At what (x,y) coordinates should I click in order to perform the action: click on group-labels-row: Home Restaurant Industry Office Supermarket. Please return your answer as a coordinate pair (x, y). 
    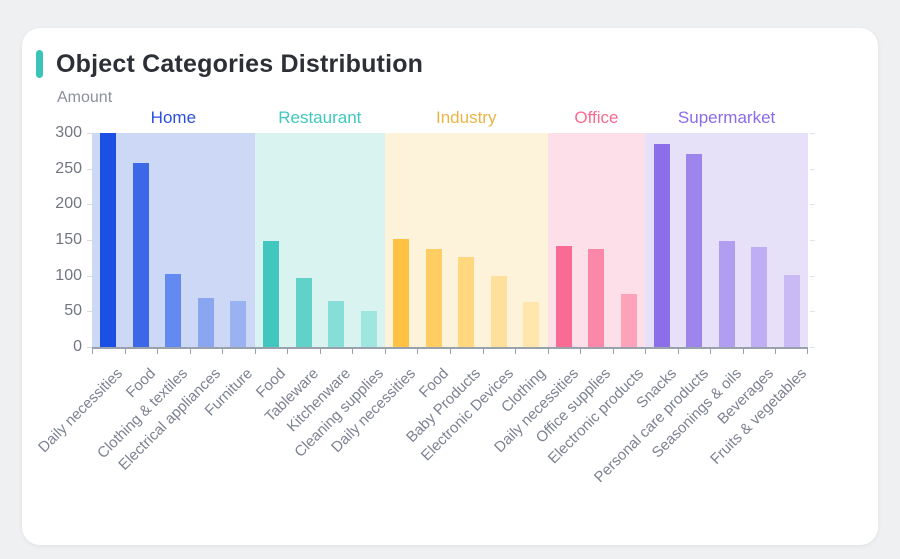
    Looking at the image, I should click on (450, 120).